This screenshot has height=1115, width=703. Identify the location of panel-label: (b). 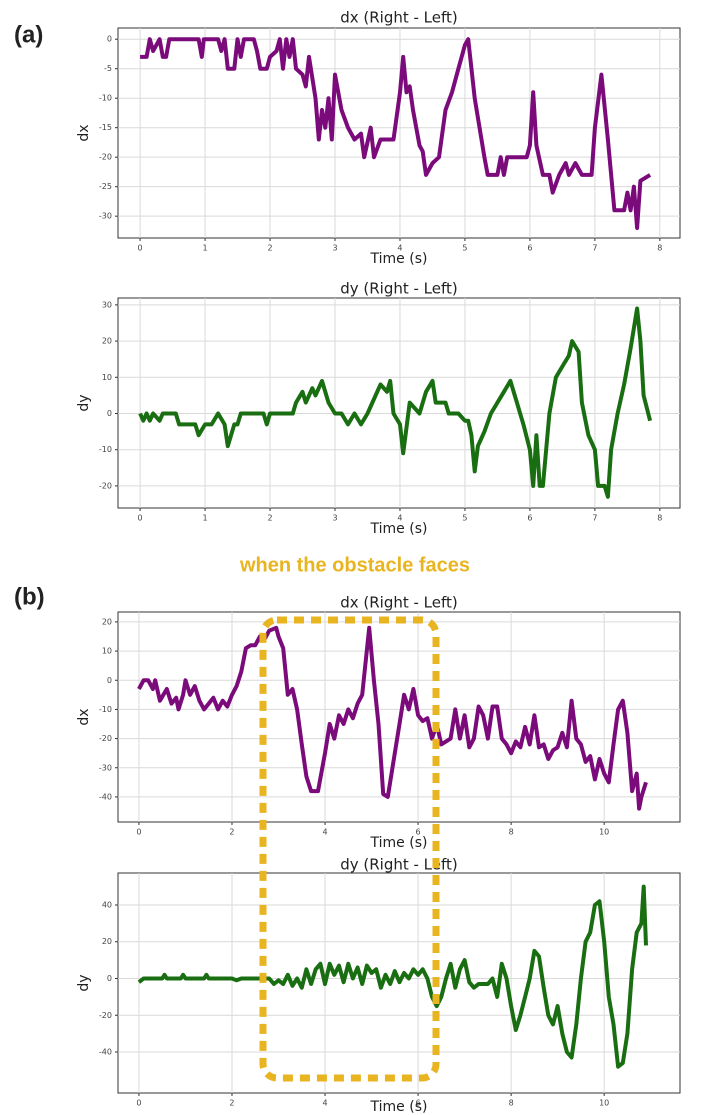
(29, 596).